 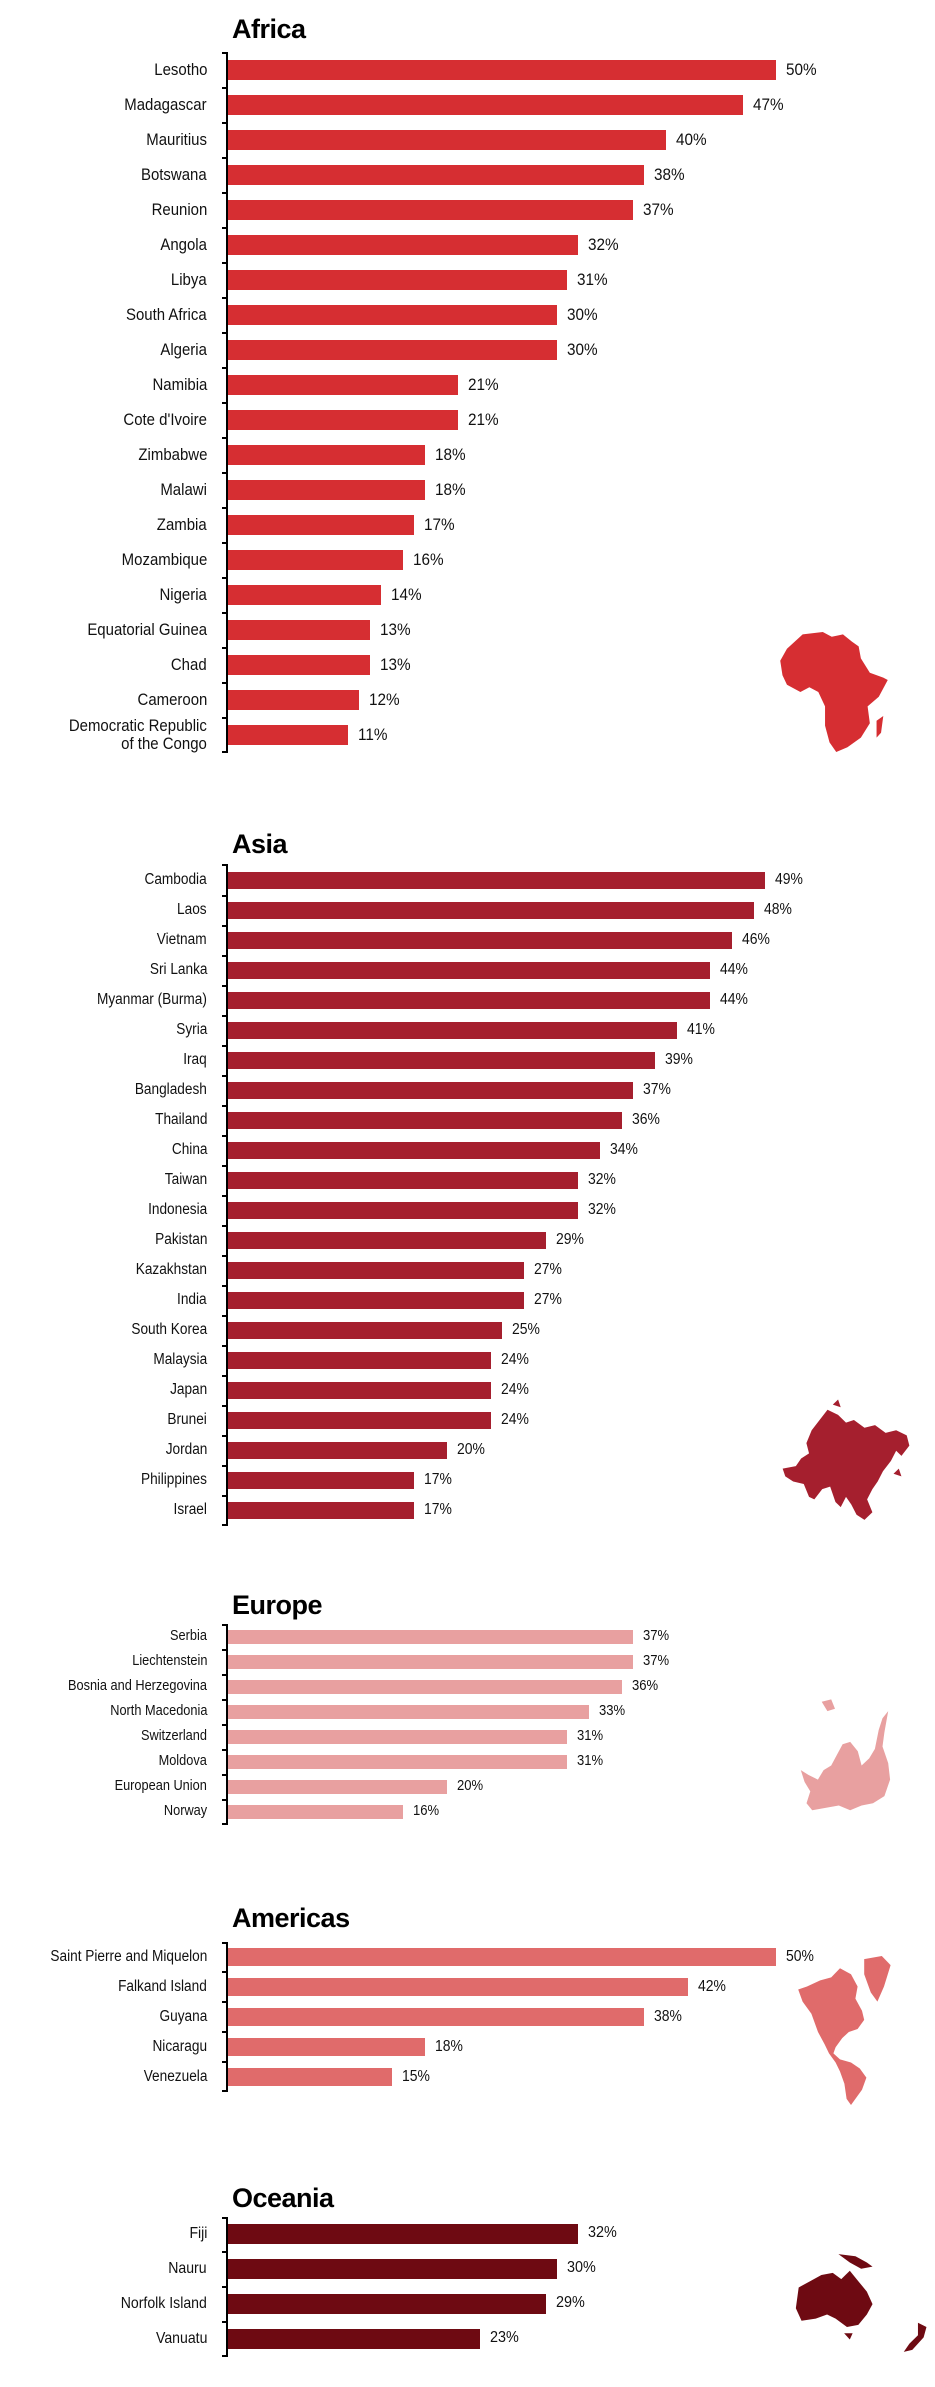 I want to click on y-axis-line, so click(x=227, y=2287).